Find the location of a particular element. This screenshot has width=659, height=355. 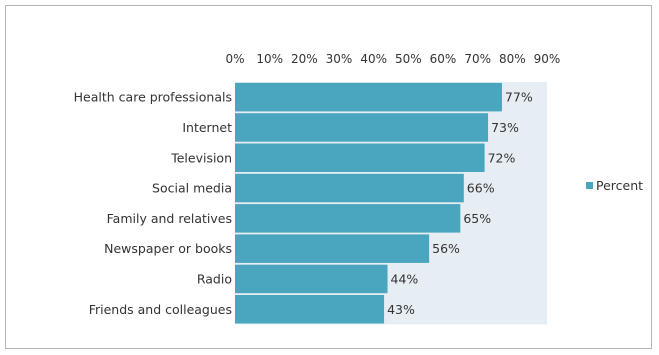

legend-label-percent: Percent is located at coordinates (619, 185).